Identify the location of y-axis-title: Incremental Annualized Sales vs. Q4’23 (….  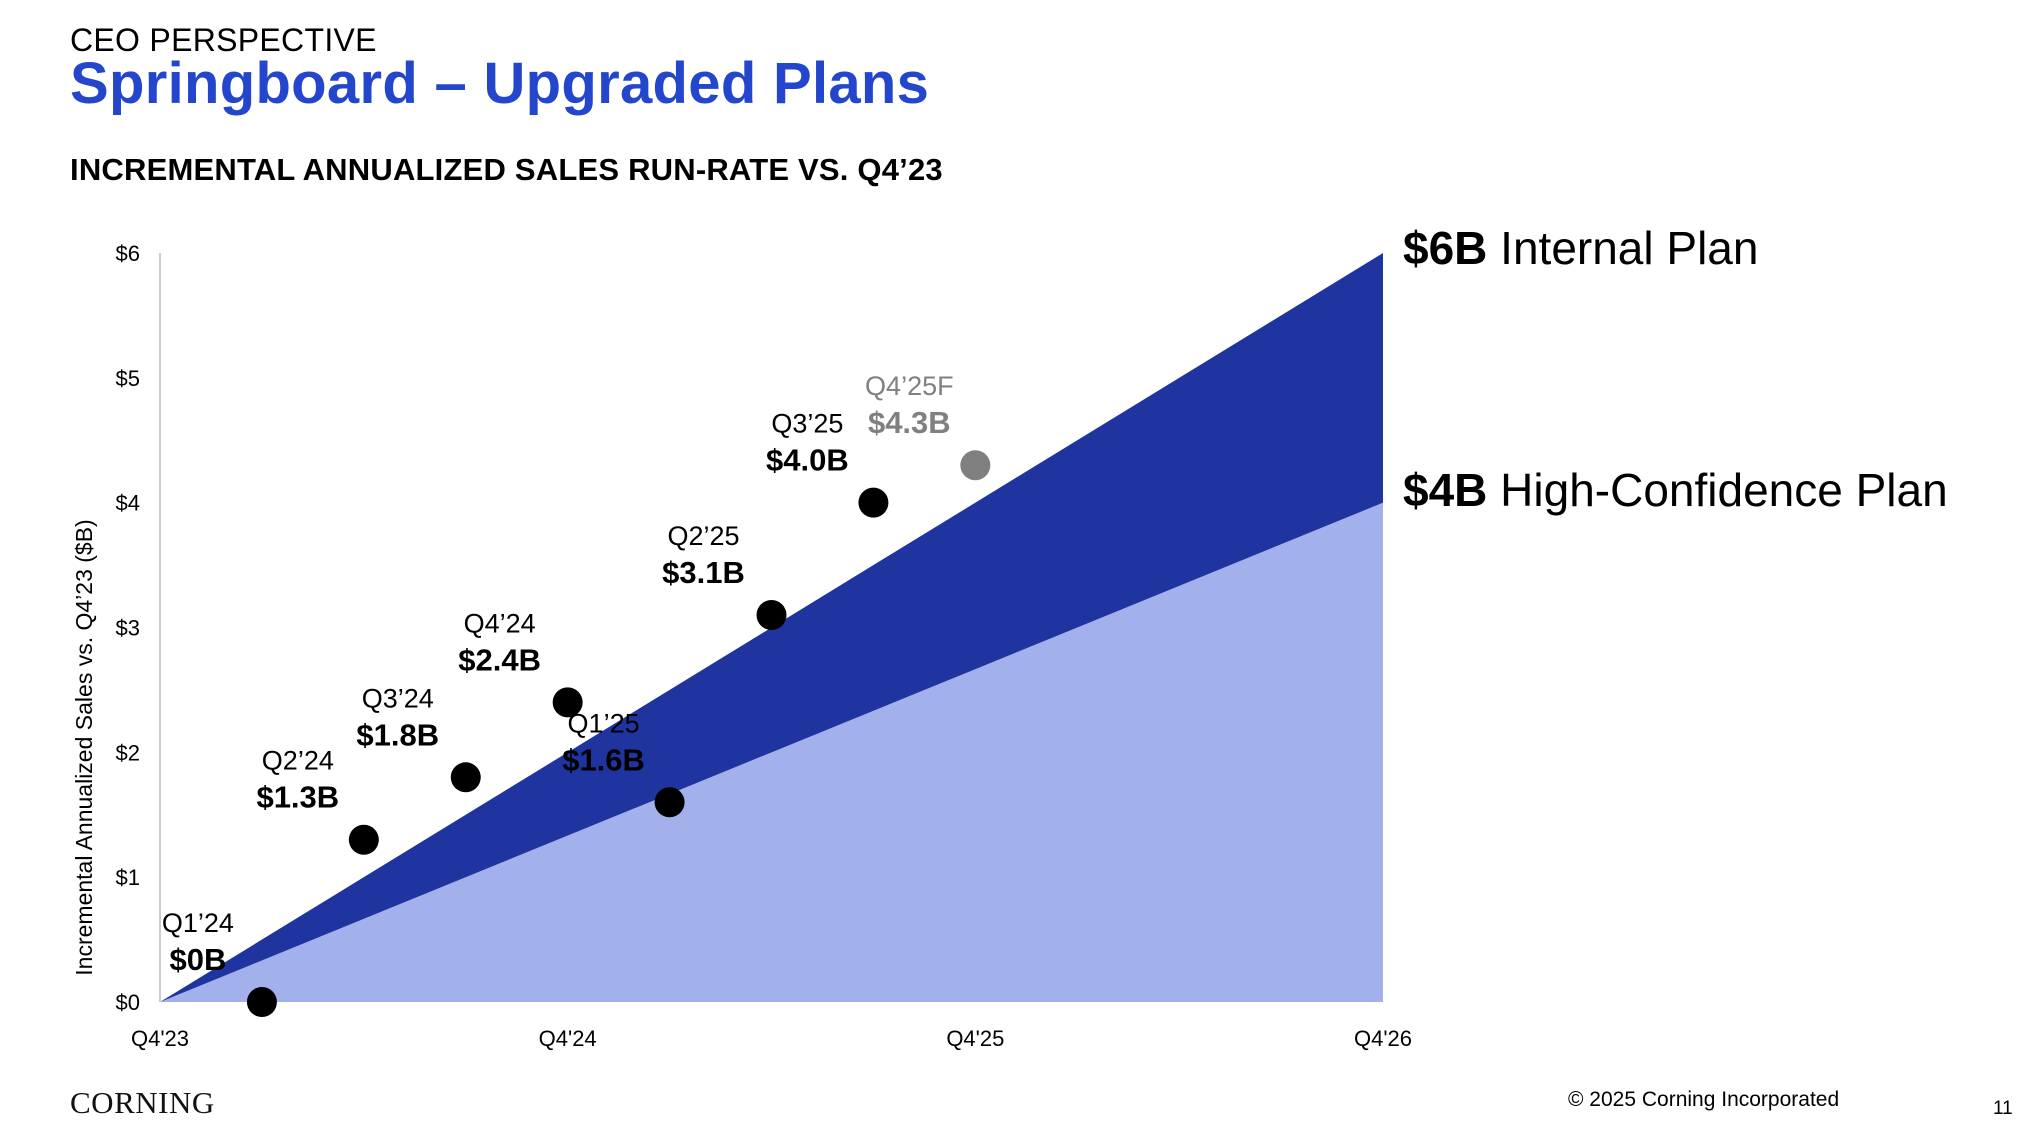
(84, 747).